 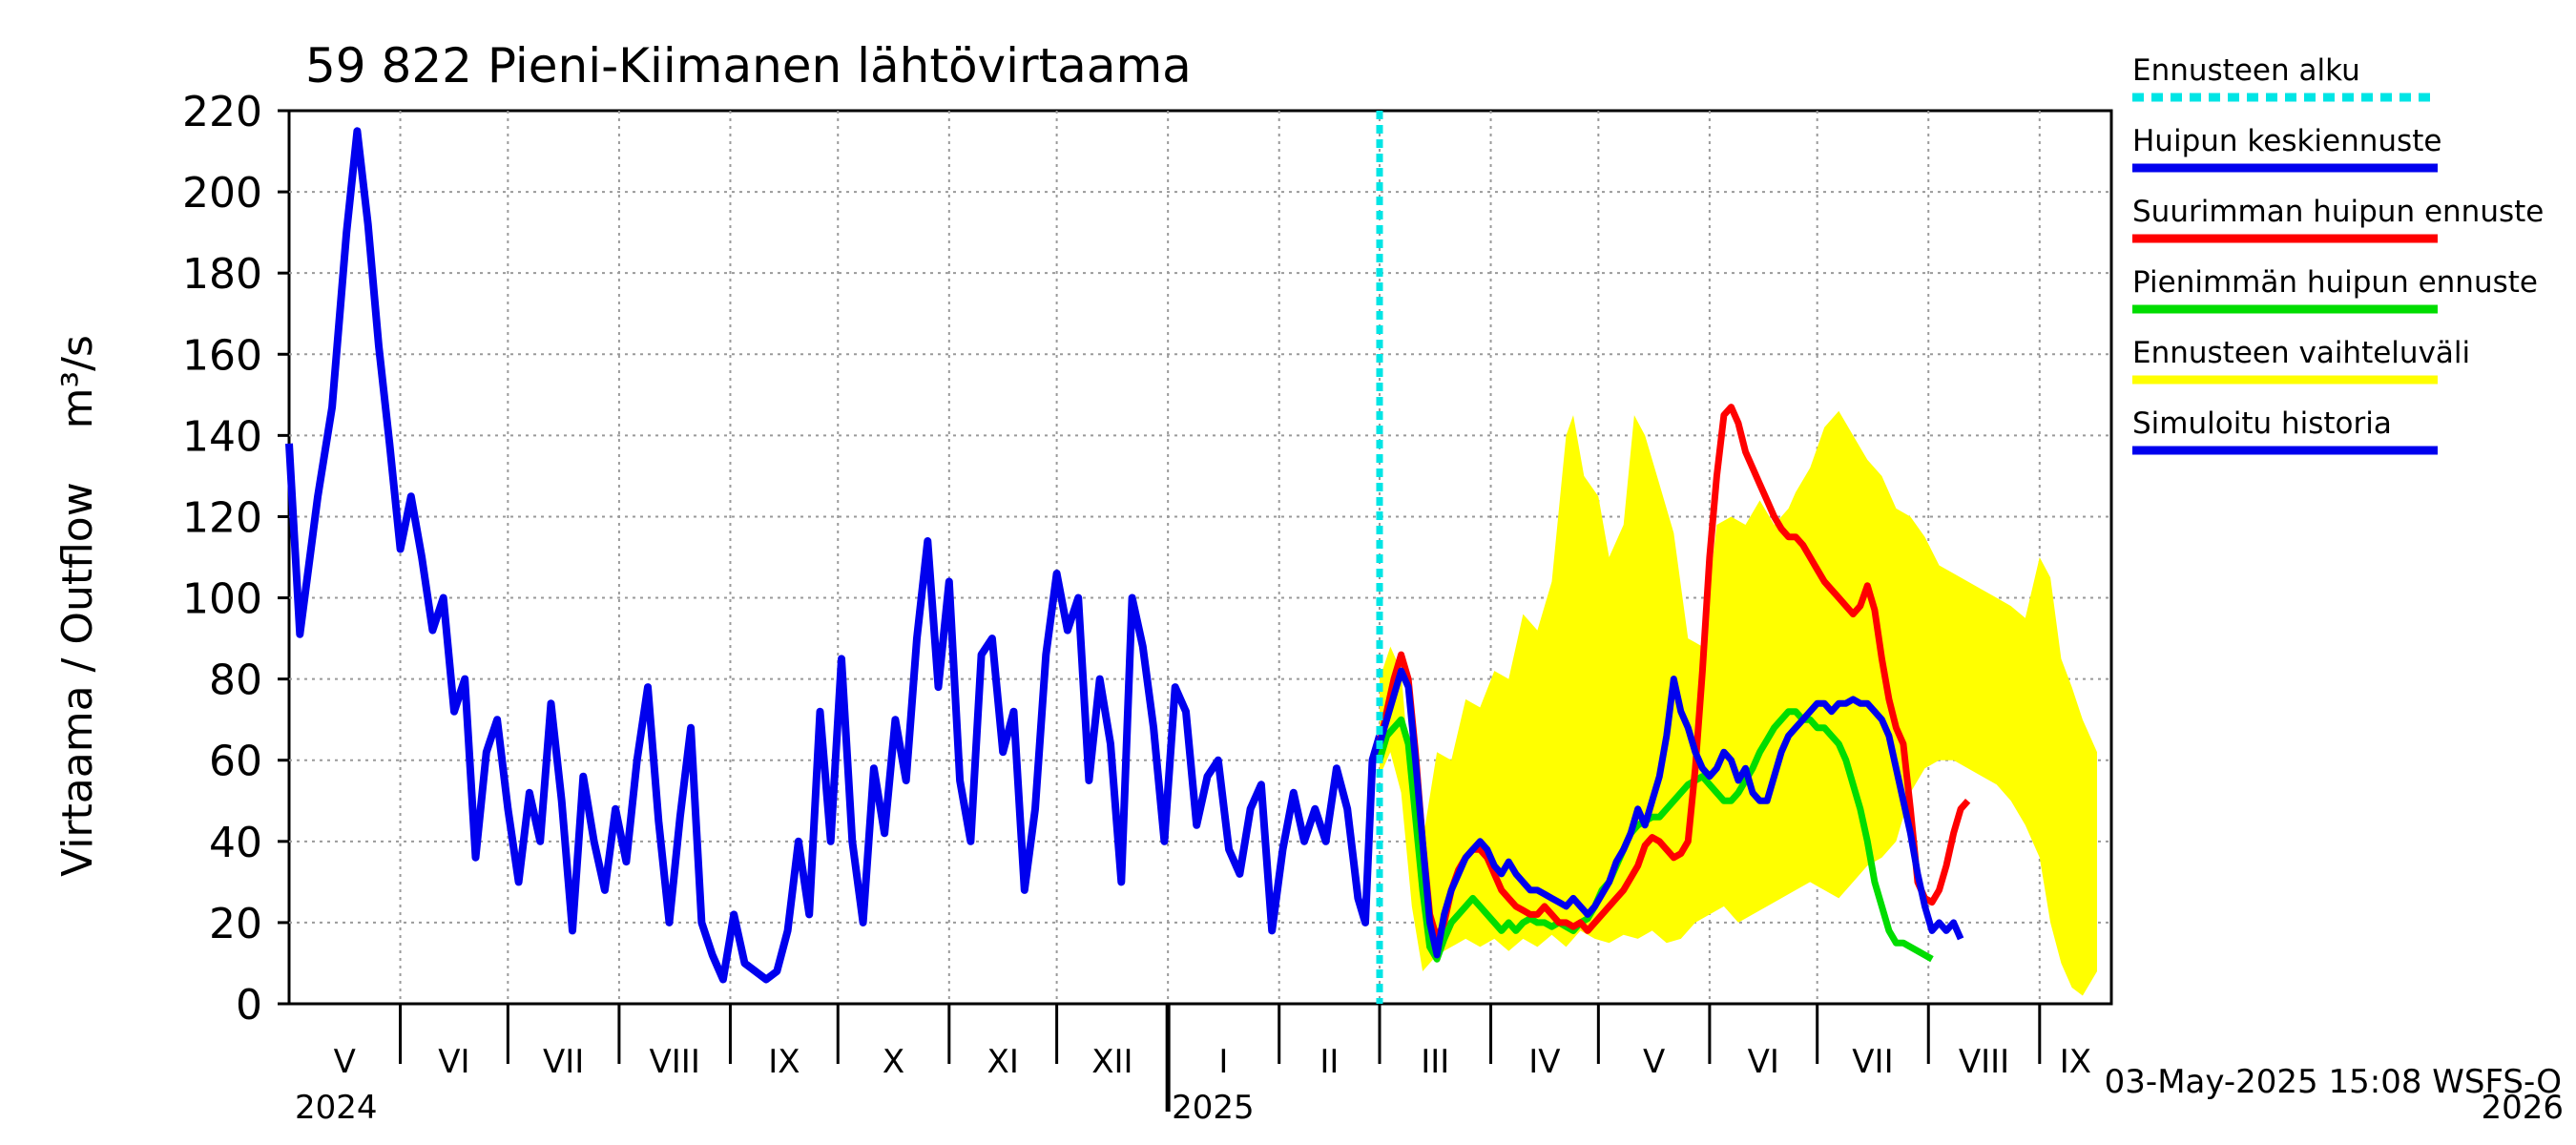 I want to click on y-tick-label: 60, so click(x=235, y=762).